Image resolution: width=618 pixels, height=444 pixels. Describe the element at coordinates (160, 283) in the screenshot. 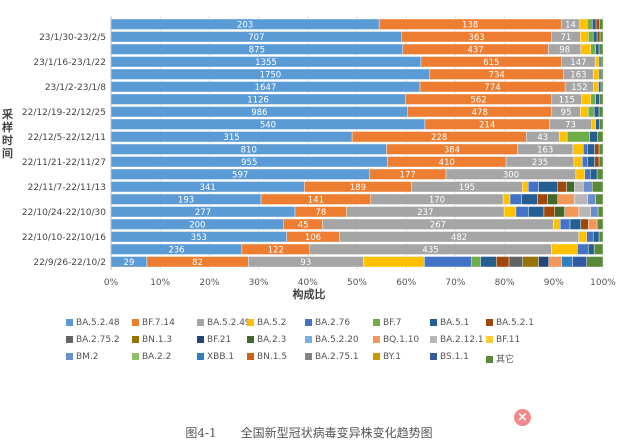

I see `x-tick-label: 10%` at that location.